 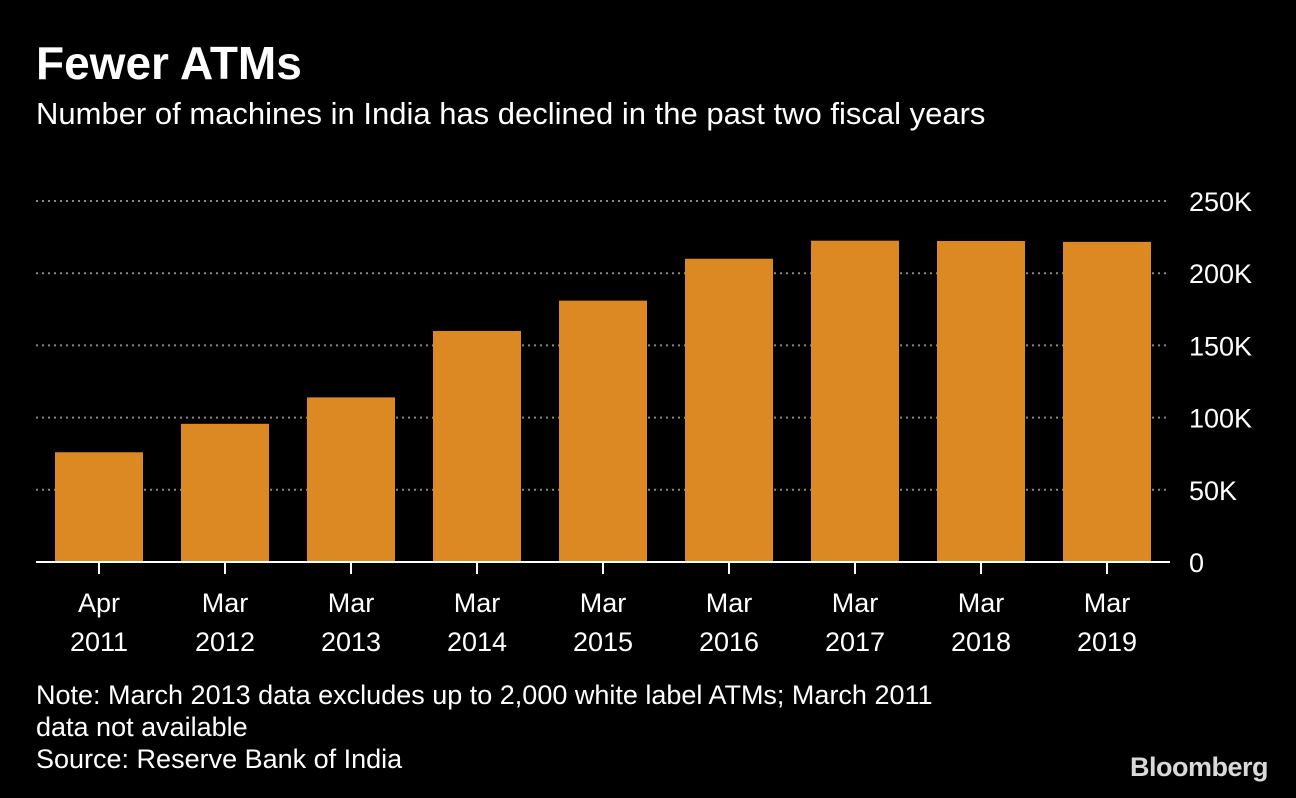 I want to click on x-tick-label-year: 2017, so click(x=855, y=642).